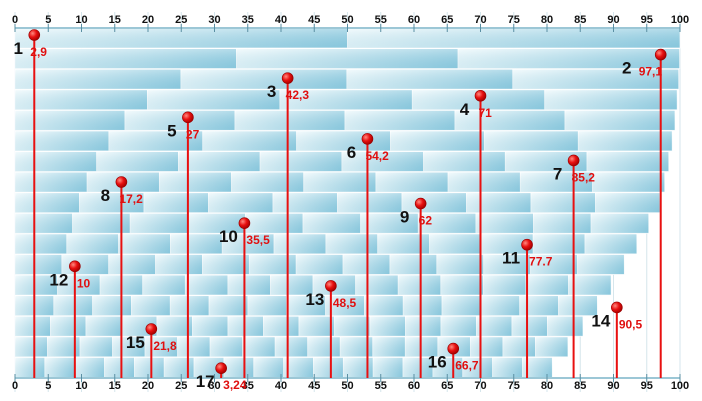 The image size is (702, 401). Describe the element at coordinates (331, 329) in the screenshot. I see `marker-13: 13 48,5` at that location.